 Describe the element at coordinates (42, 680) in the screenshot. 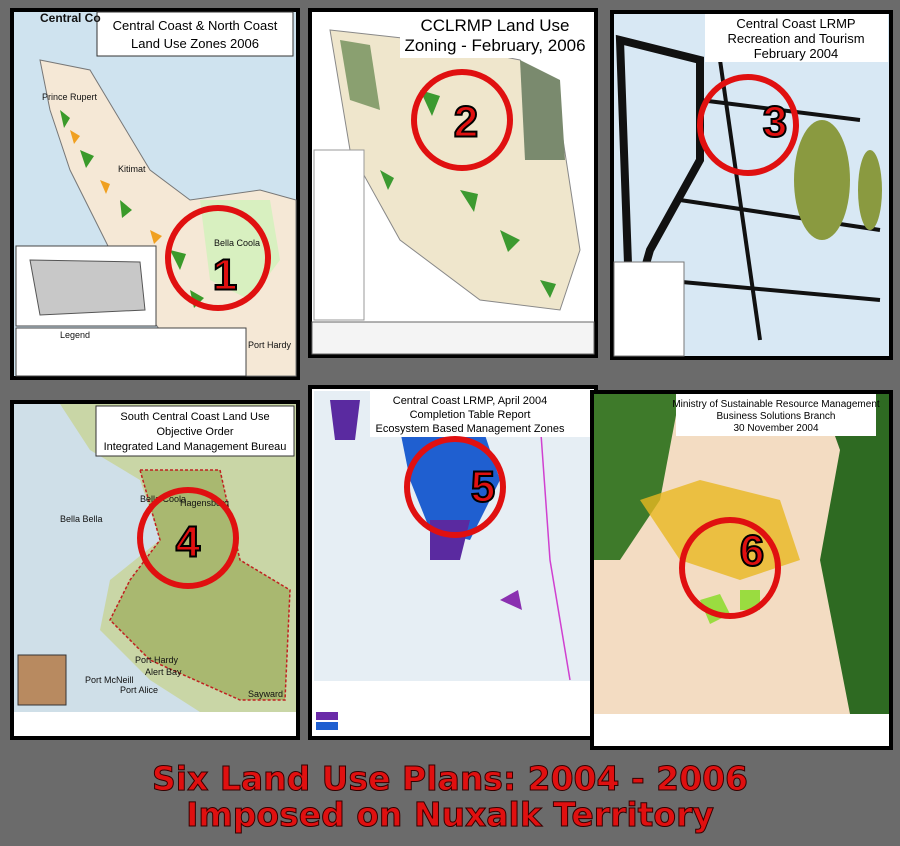

I see `inset-map` at that location.